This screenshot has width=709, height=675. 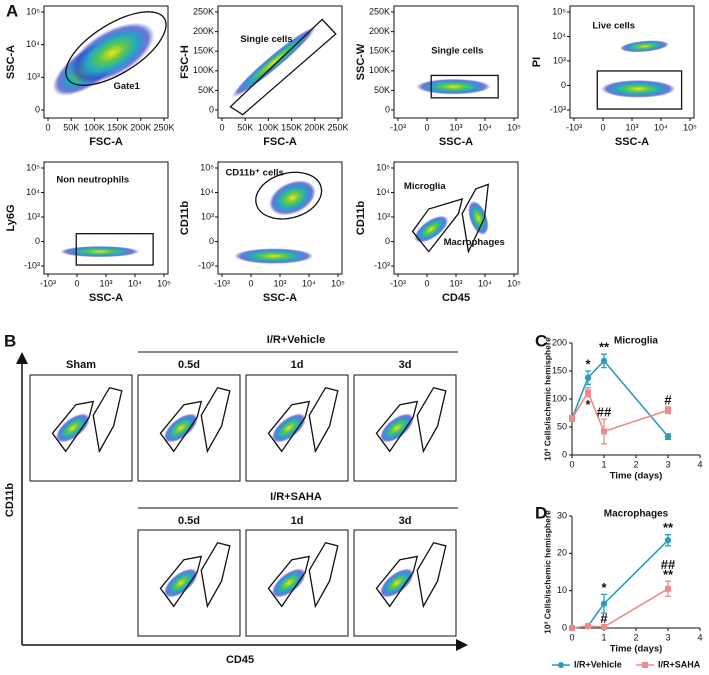 I want to click on chart-title: Macrophages, so click(x=636, y=514).